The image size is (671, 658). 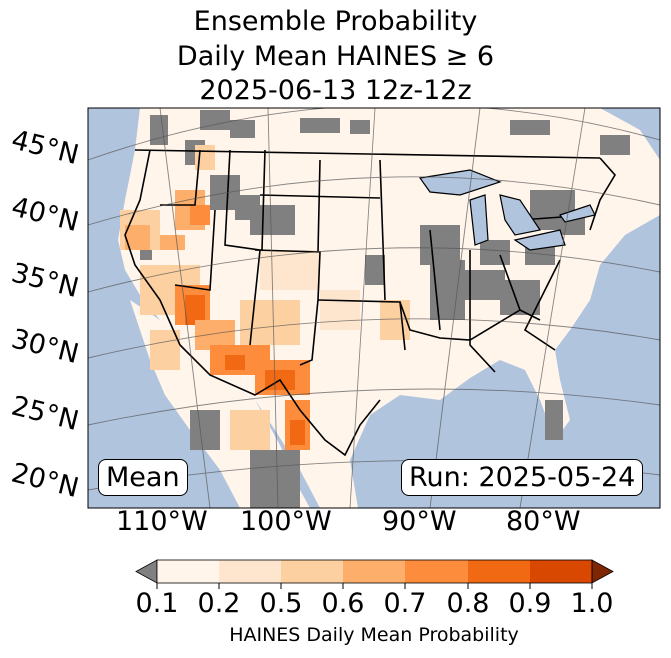 What do you see at coordinates (335, 90) in the screenshot?
I see `map-title-line-3: 2025-06-13 12z-12z` at bounding box center [335, 90].